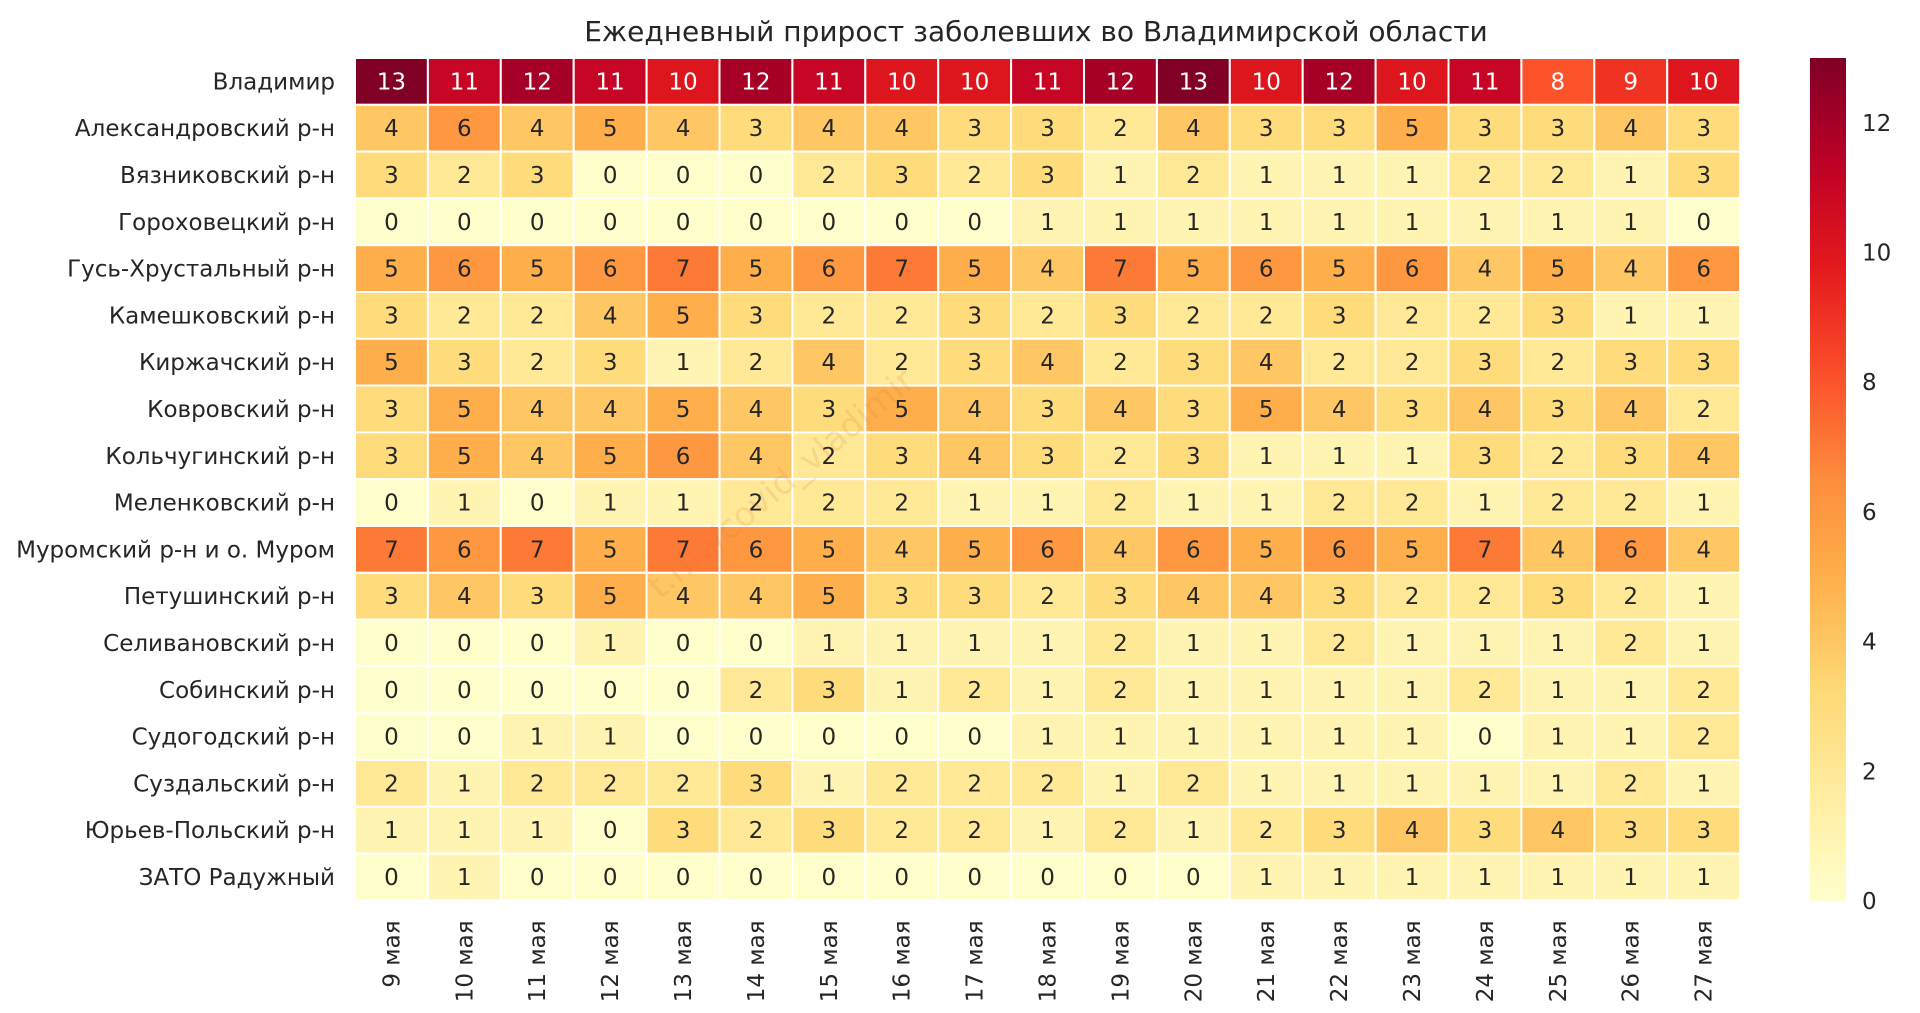 This screenshot has width=1920, height=1013. I want to click on cell-value-label: 6, so click(1339, 550).